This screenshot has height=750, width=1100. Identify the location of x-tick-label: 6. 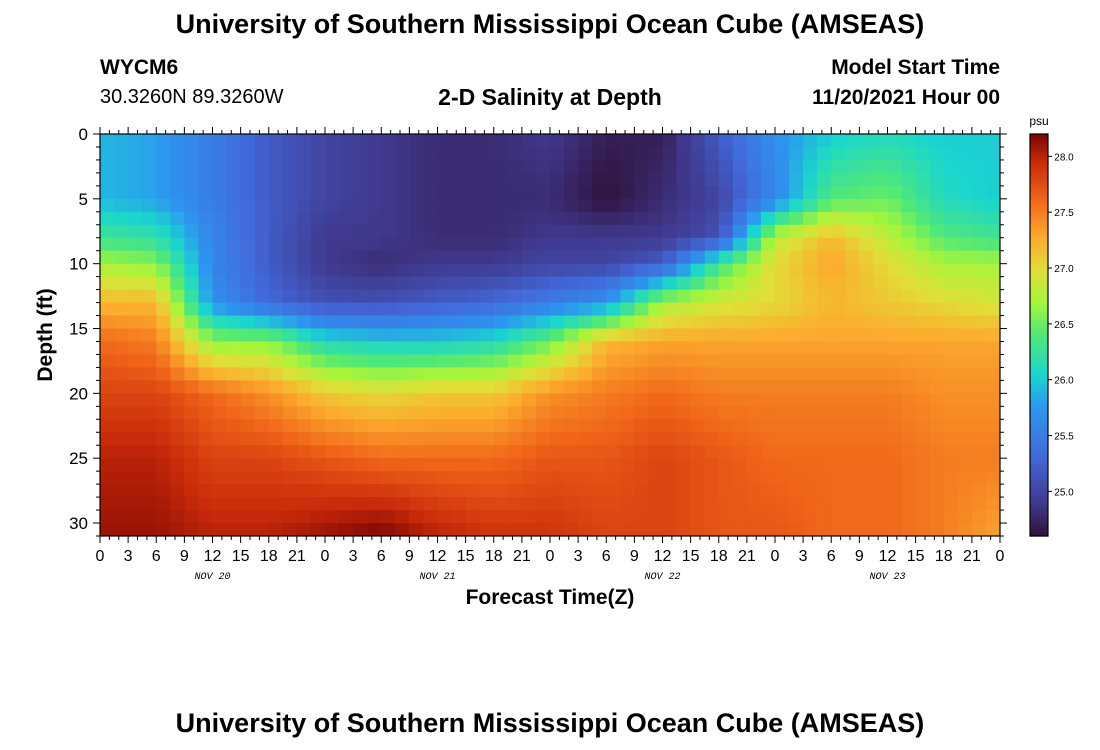
(381, 556).